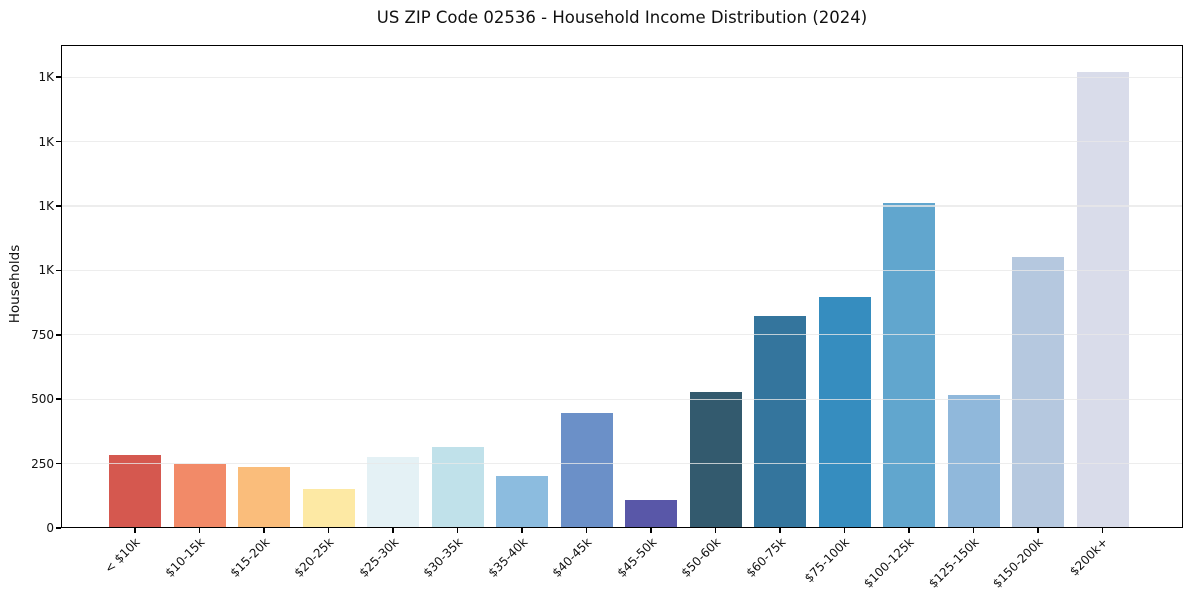 This screenshot has height=590, width=1189. Describe the element at coordinates (715, 459) in the screenshot. I see `bar-50-60k` at that location.